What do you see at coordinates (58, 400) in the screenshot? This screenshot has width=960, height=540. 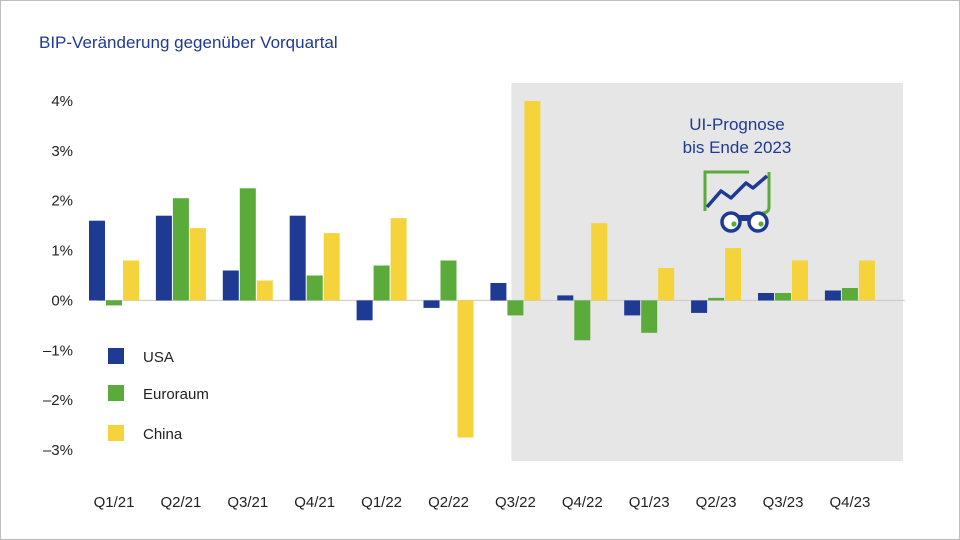 I see `y-tick-label: –2%` at bounding box center [58, 400].